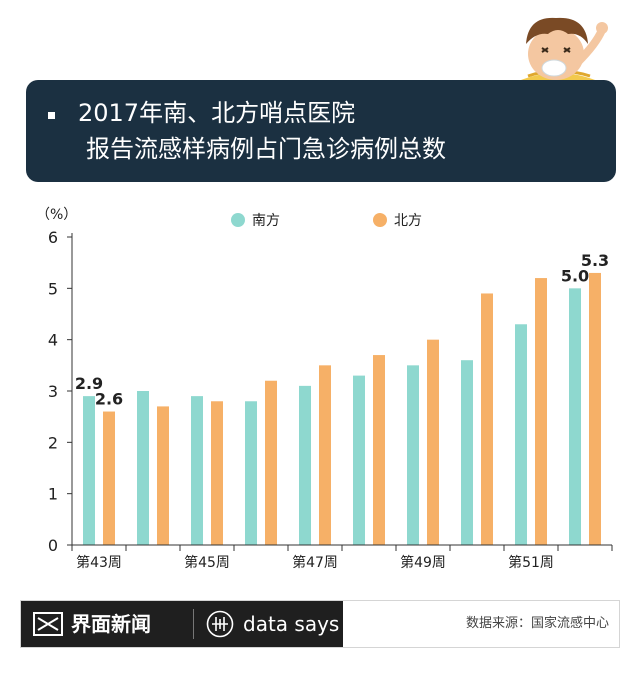 This screenshot has height=677, width=640. What do you see at coordinates (53, 391) in the screenshot?
I see `y-tick-label: 3` at bounding box center [53, 391].